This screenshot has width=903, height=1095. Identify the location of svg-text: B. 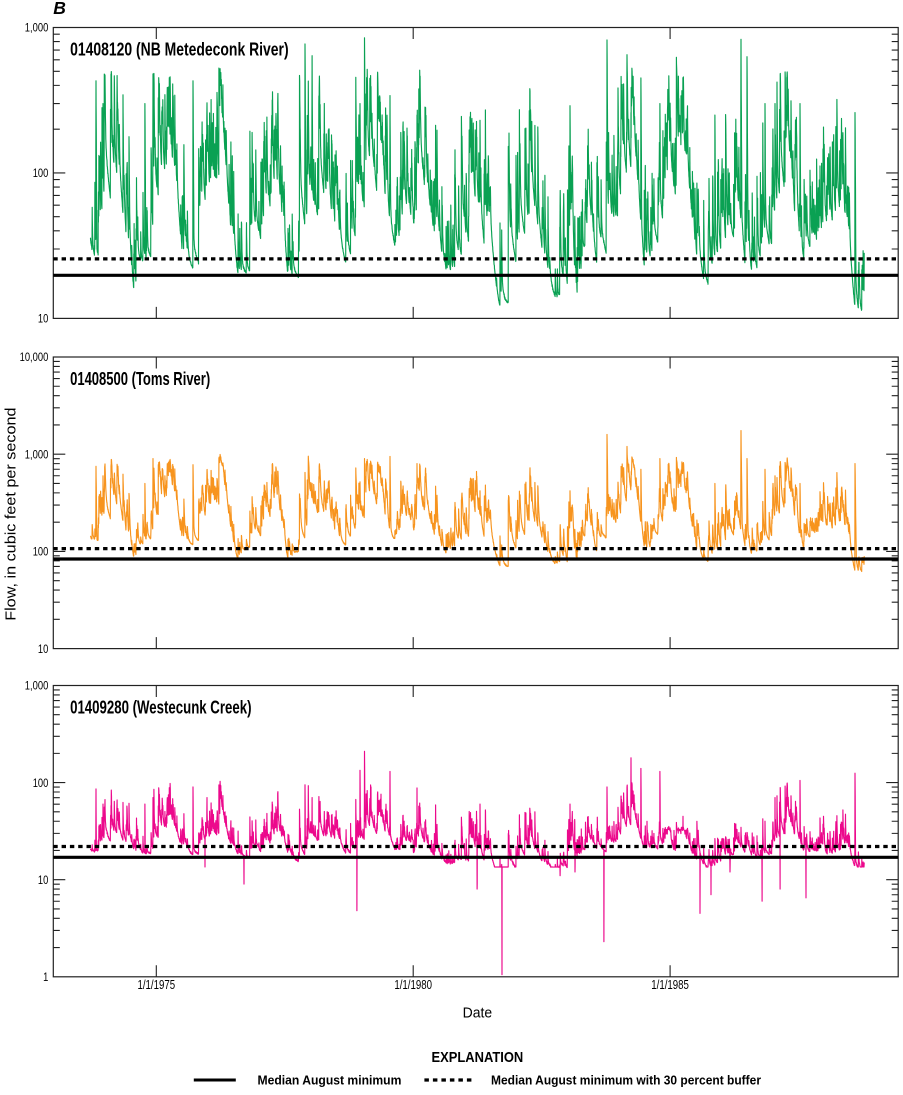
(59, 9).